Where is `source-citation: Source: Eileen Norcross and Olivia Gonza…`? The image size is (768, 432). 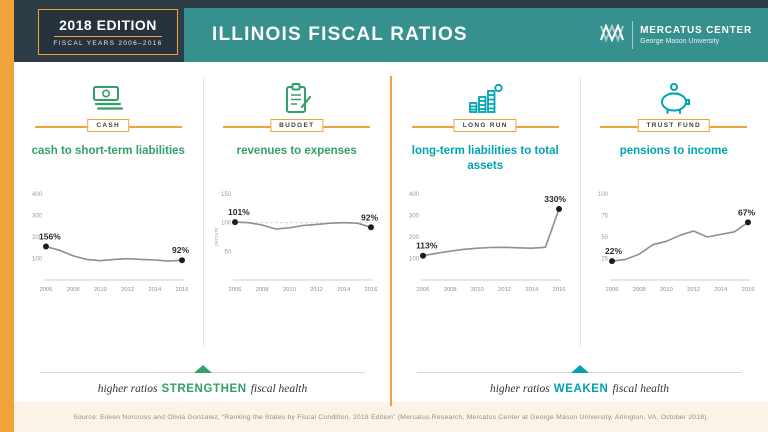 source-citation: Source: Eileen Norcross and Olivia Gonza… is located at coordinates (391, 417).